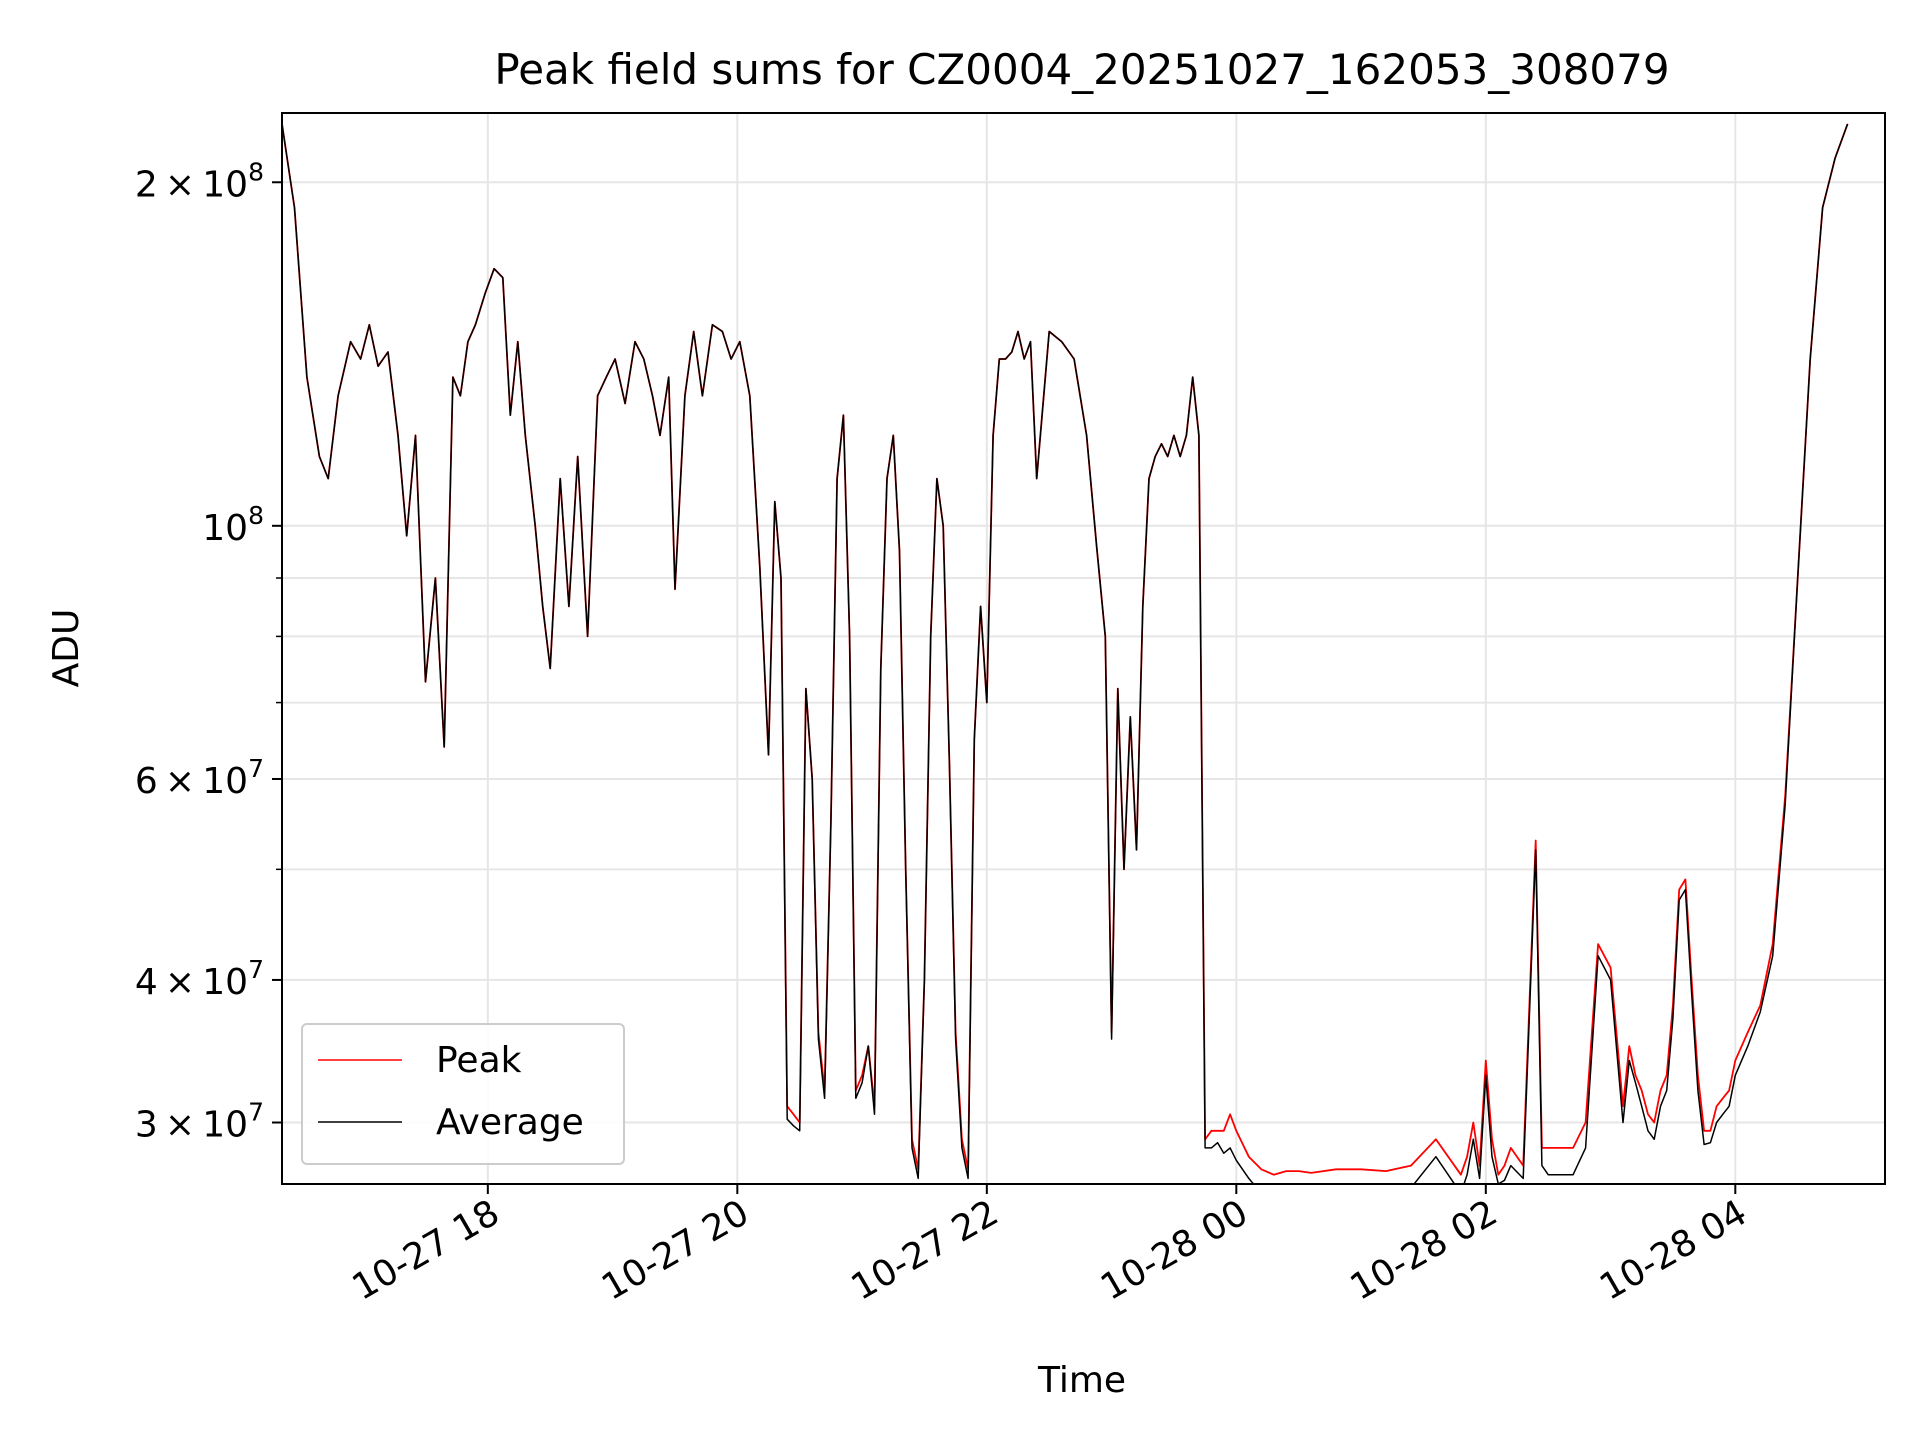 This screenshot has width=1920, height=1440. What do you see at coordinates (199, 1122) in the screenshot?
I see `y-tick-label: 3 × 10⁷` at bounding box center [199, 1122].